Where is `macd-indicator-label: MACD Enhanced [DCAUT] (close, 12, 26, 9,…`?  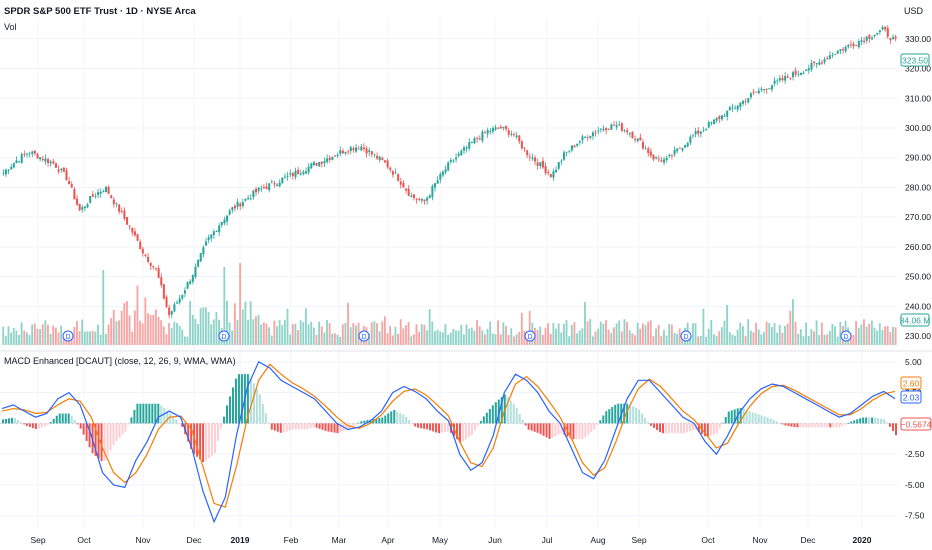 macd-indicator-label: MACD Enhanced [DCAUT] (close, 12, 26, 9,… is located at coordinates (120, 361).